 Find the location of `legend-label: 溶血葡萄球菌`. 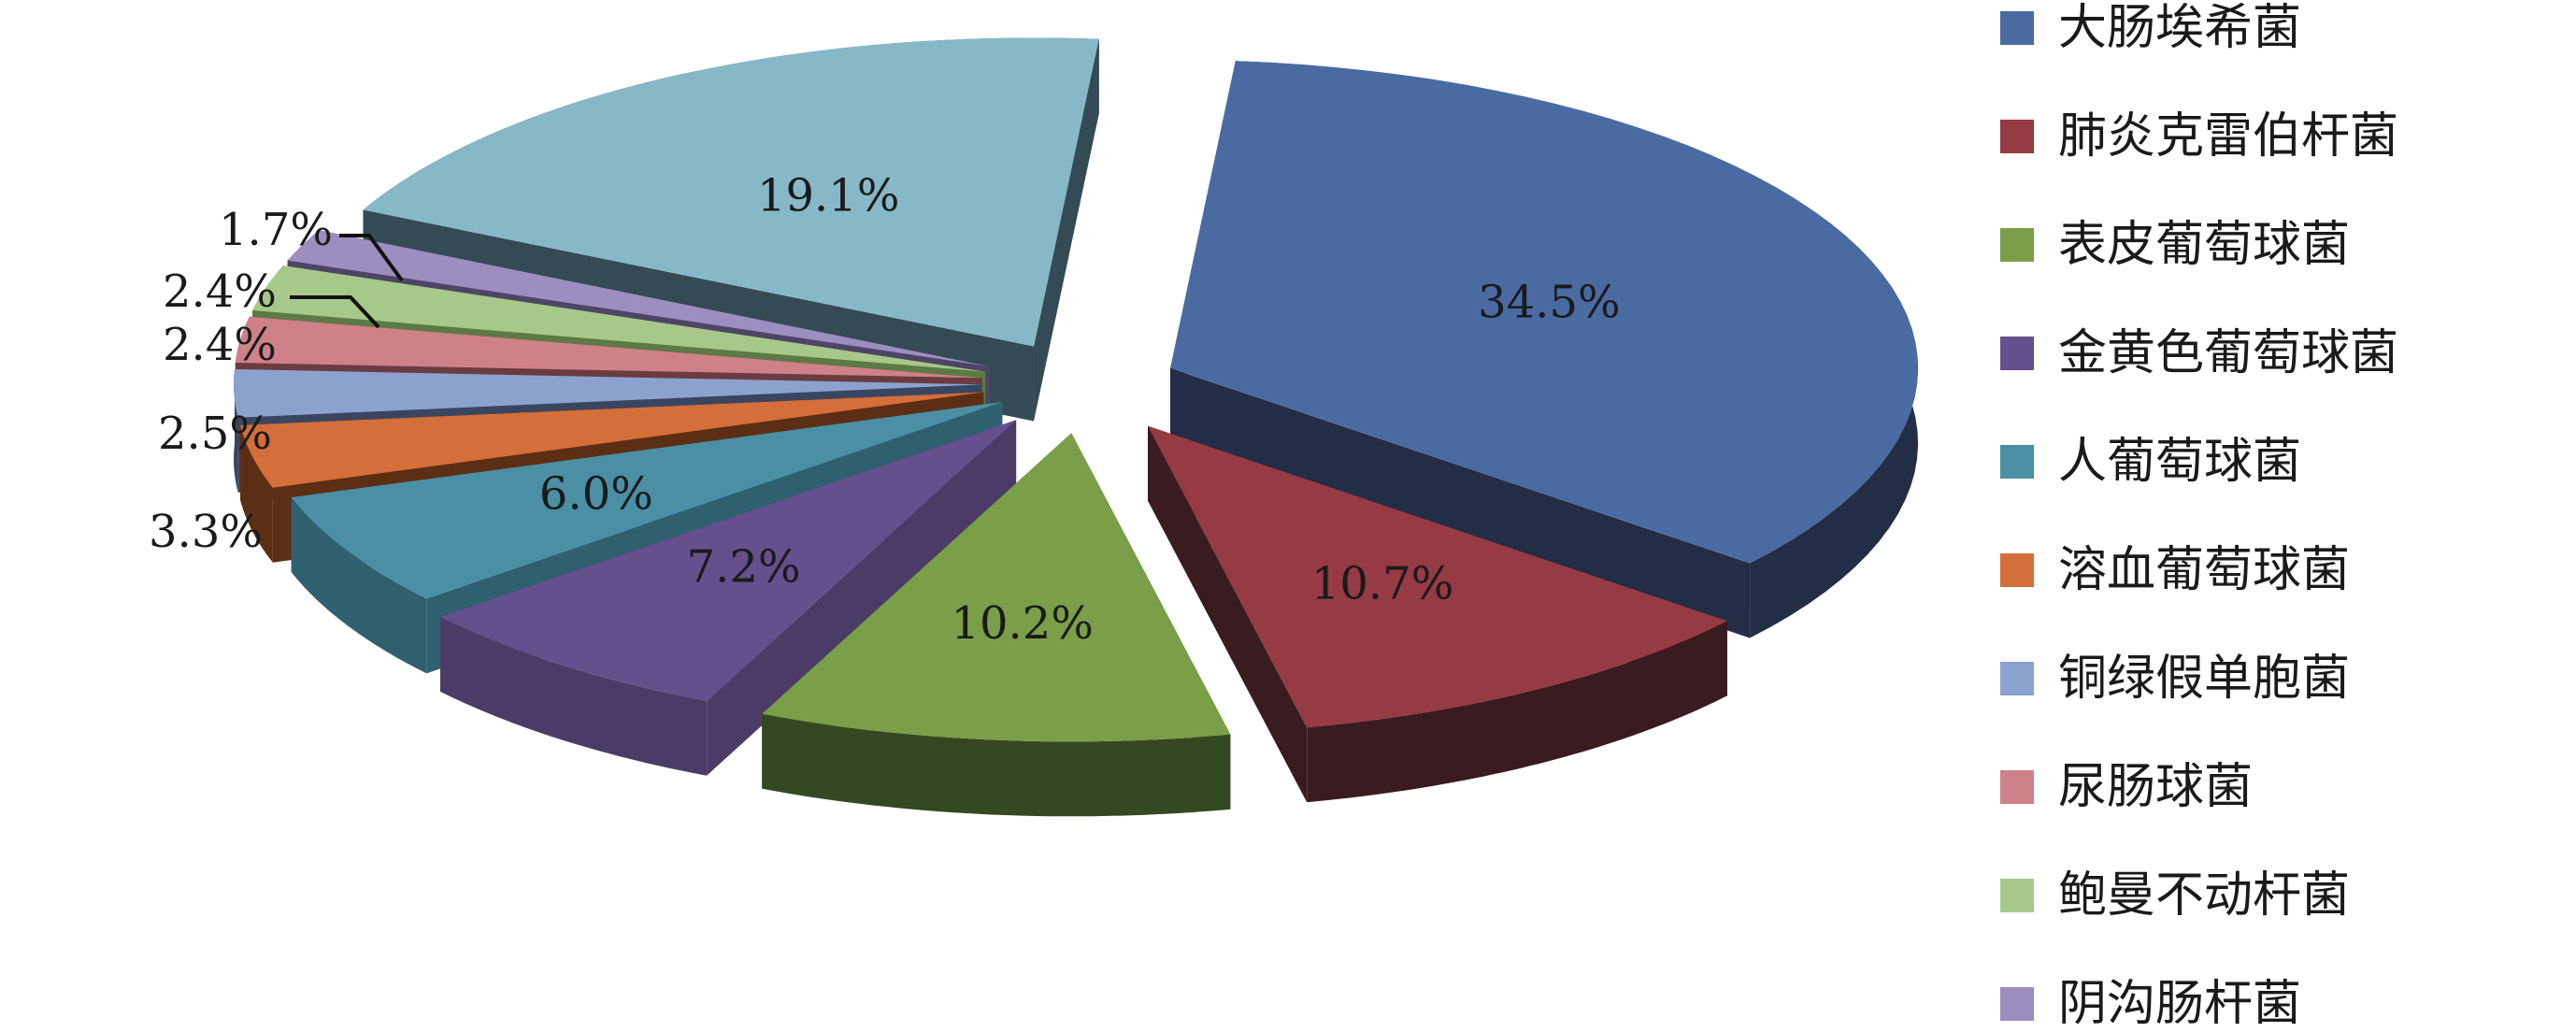

legend-label: 溶血葡萄球菌 is located at coordinates (2204, 570).